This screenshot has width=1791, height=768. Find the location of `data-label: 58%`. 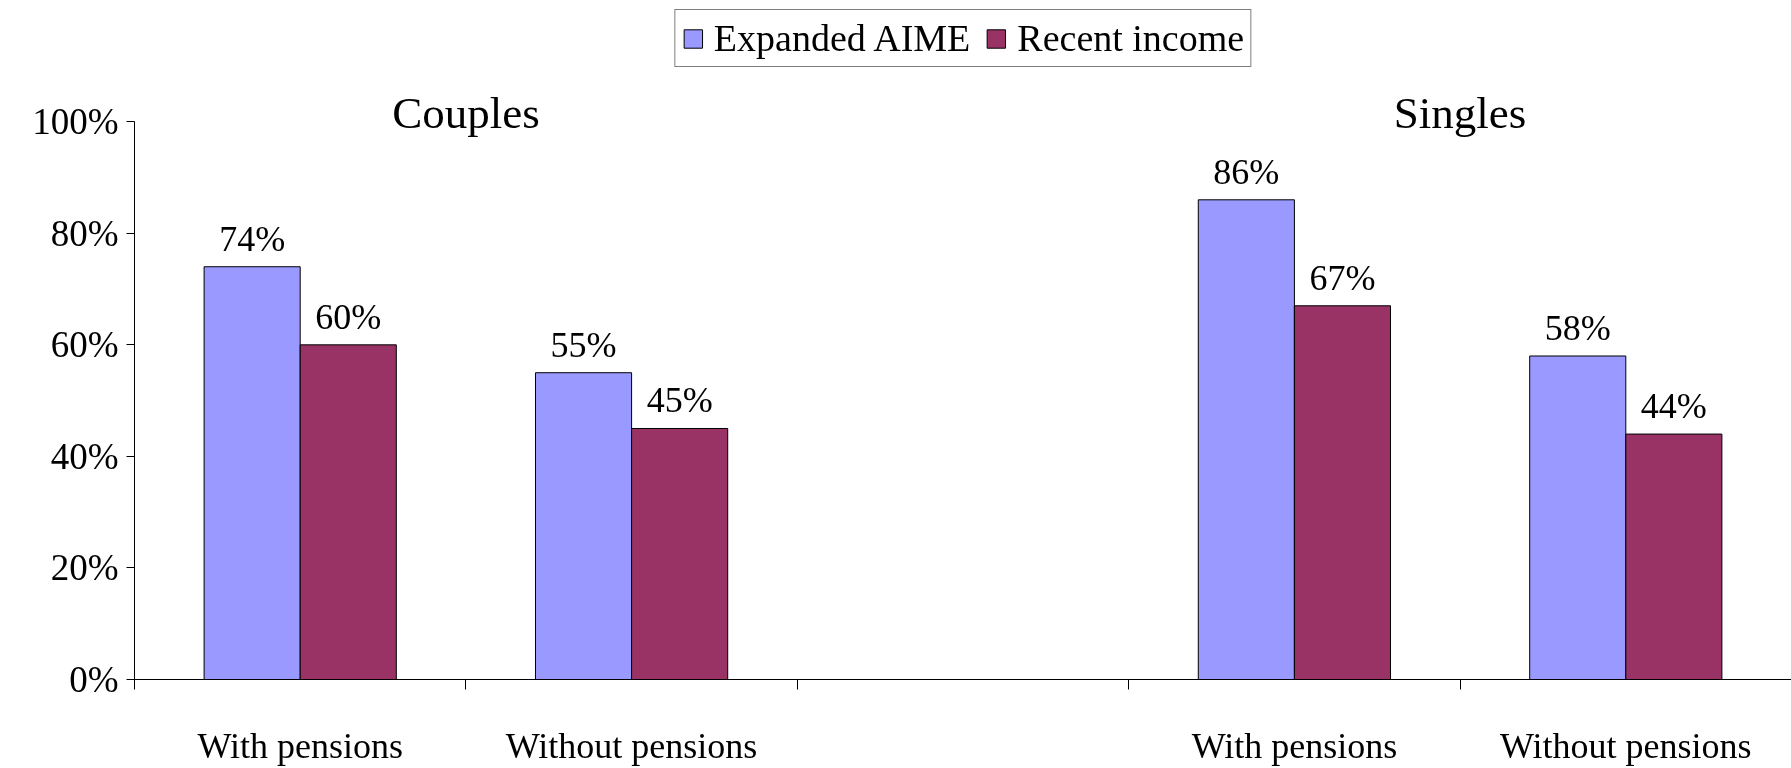

data-label: 58% is located at coordinates (1577, 327).